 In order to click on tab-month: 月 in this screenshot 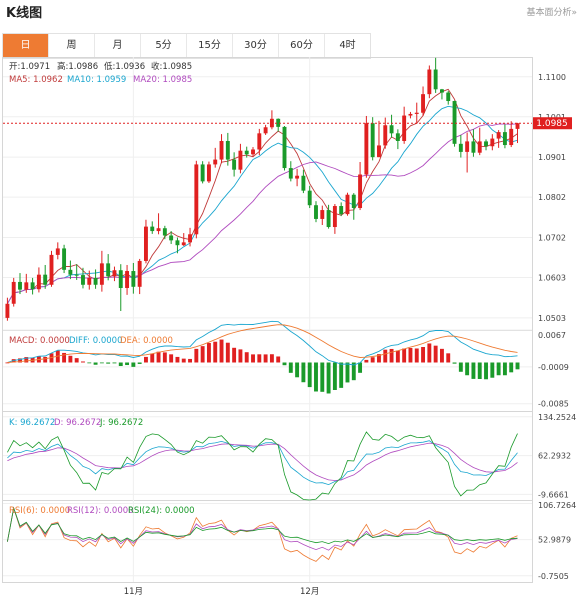, I will do `click(118, 46)`.